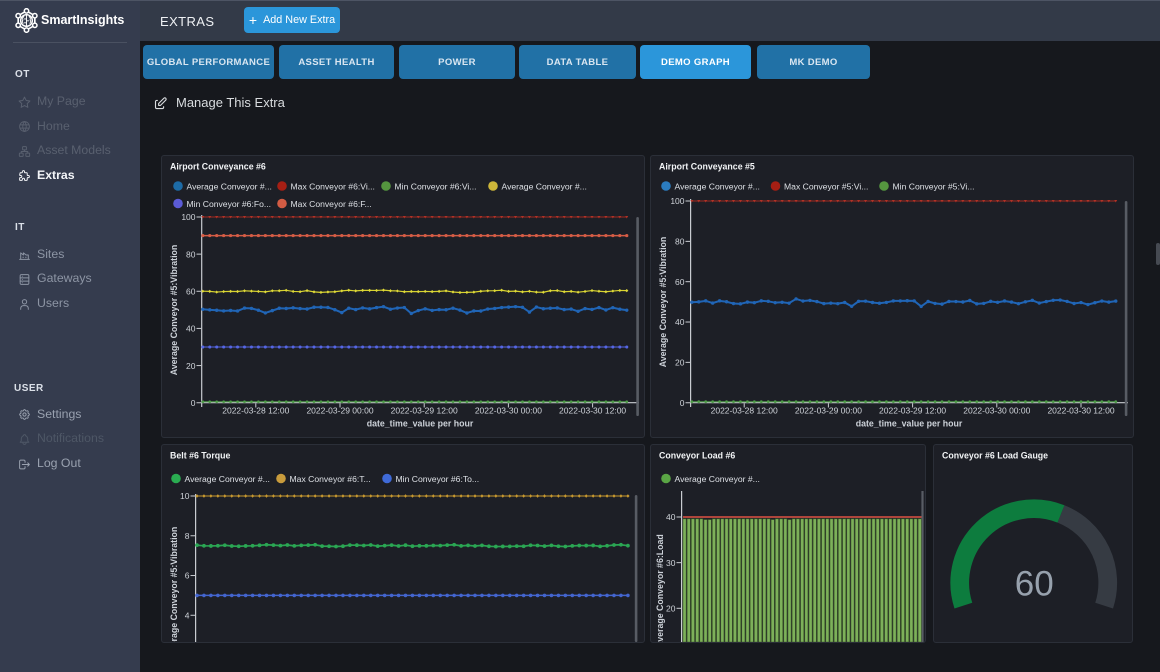 This screenshot has width=1160, height=672. What do you see at coordinates (200, 456) in the screenshot?
I see `svg-text: Belt #6 Torque` at bounding box center [200, 456].